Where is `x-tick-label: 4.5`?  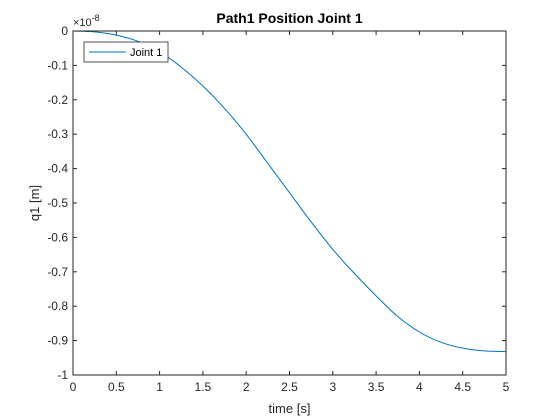 x-tick-label: 4.5 is located at coordinates (462, 387).